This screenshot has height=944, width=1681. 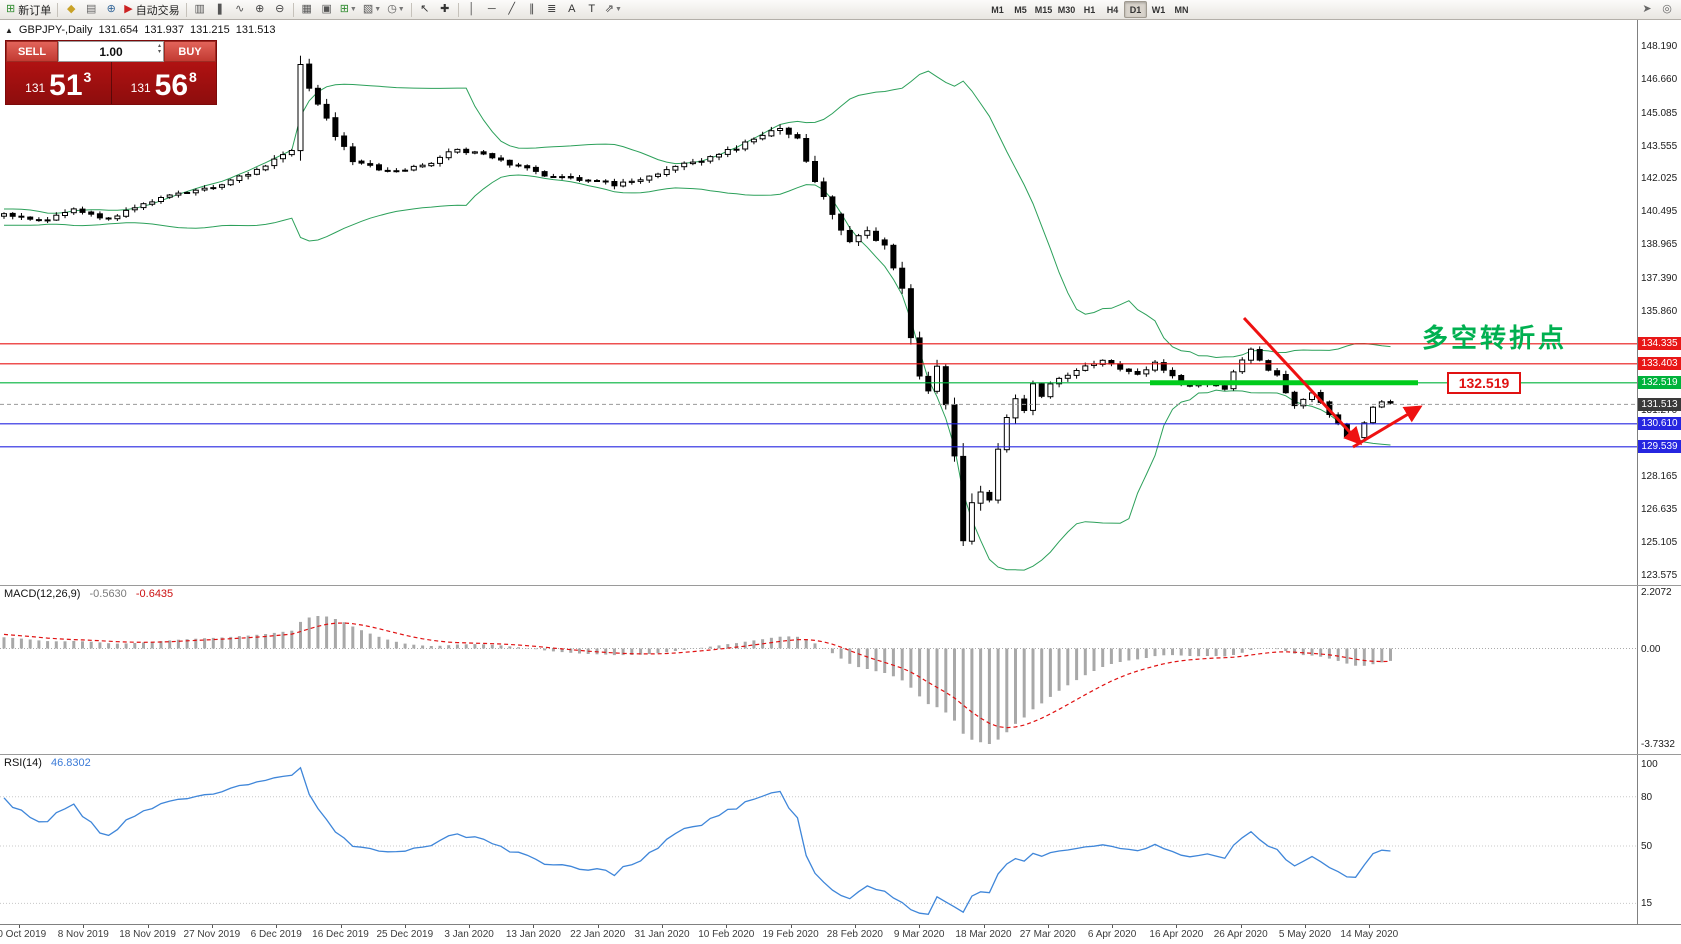 I want to click on crosshair-icon: ✚, so click(x=445, y=9).